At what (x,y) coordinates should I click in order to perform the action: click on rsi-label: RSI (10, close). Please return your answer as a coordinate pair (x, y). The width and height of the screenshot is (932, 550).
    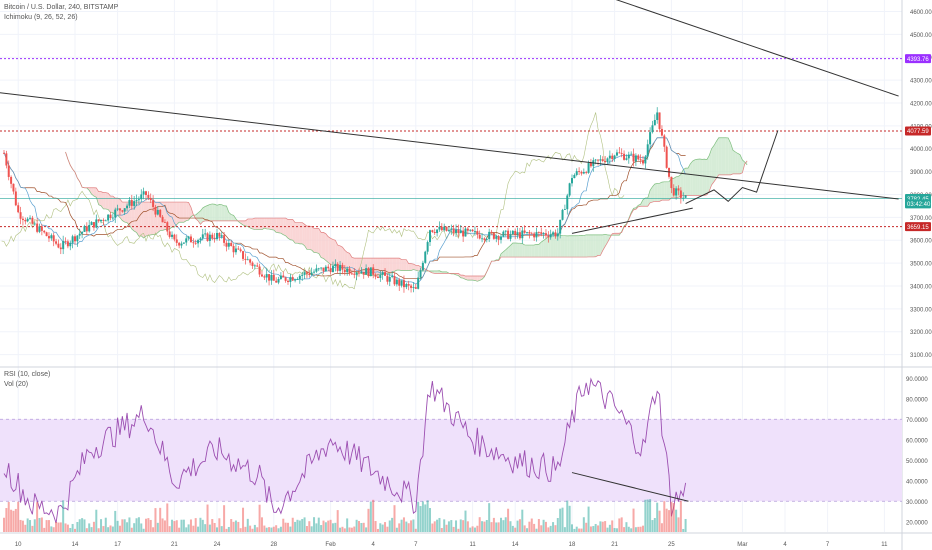
    Looking at the image, I should click on (27, 374).